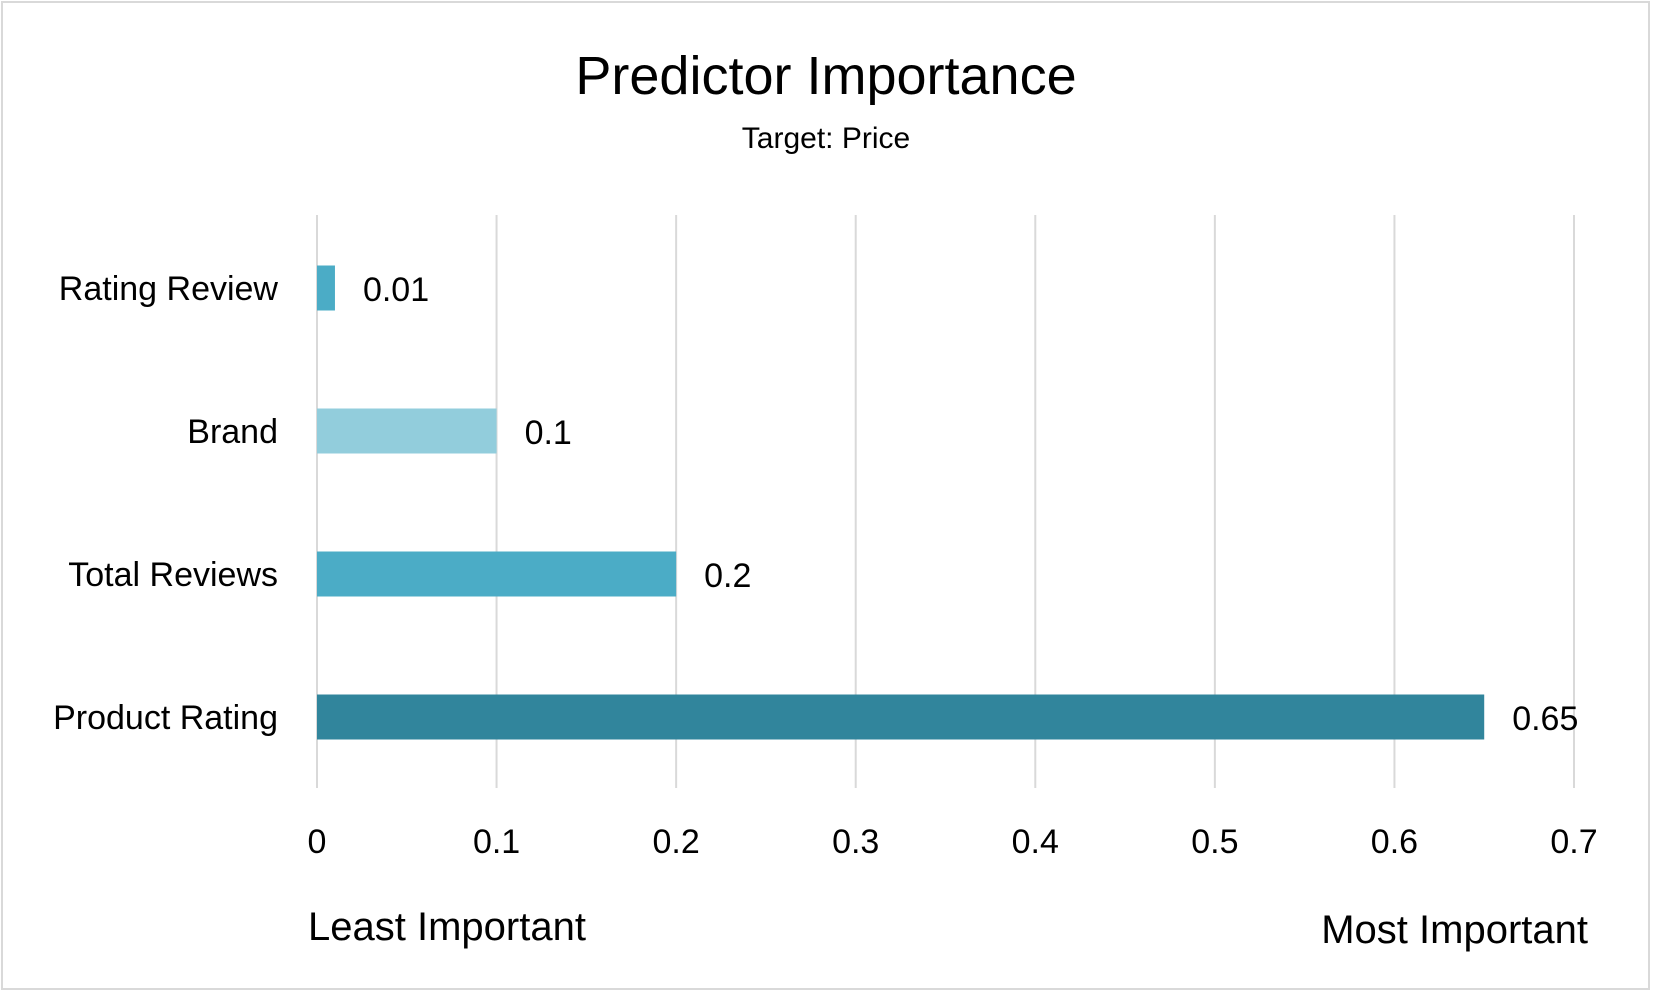  Describe the element at coordinates (447, 927) in the screenshot. I see `least-important-label: Least Important` at that location.